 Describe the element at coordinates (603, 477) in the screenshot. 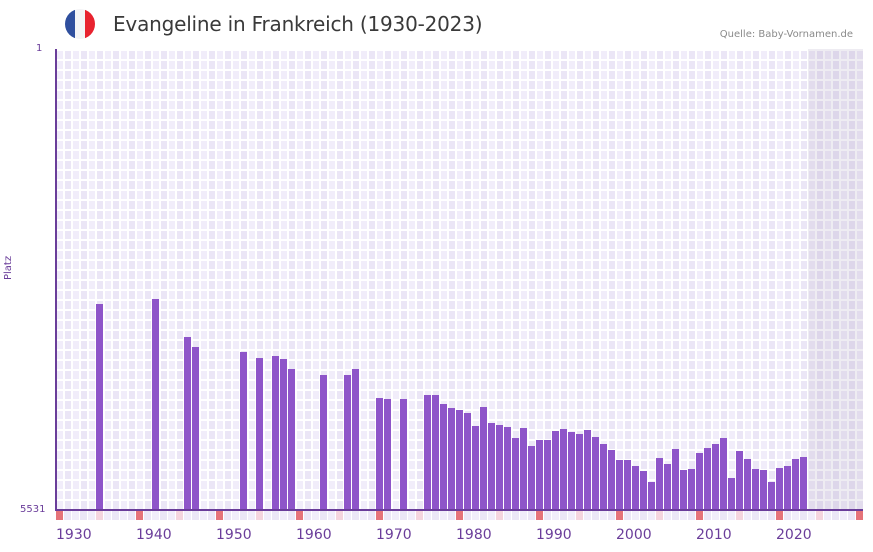

I see `bar-1998` at that location.